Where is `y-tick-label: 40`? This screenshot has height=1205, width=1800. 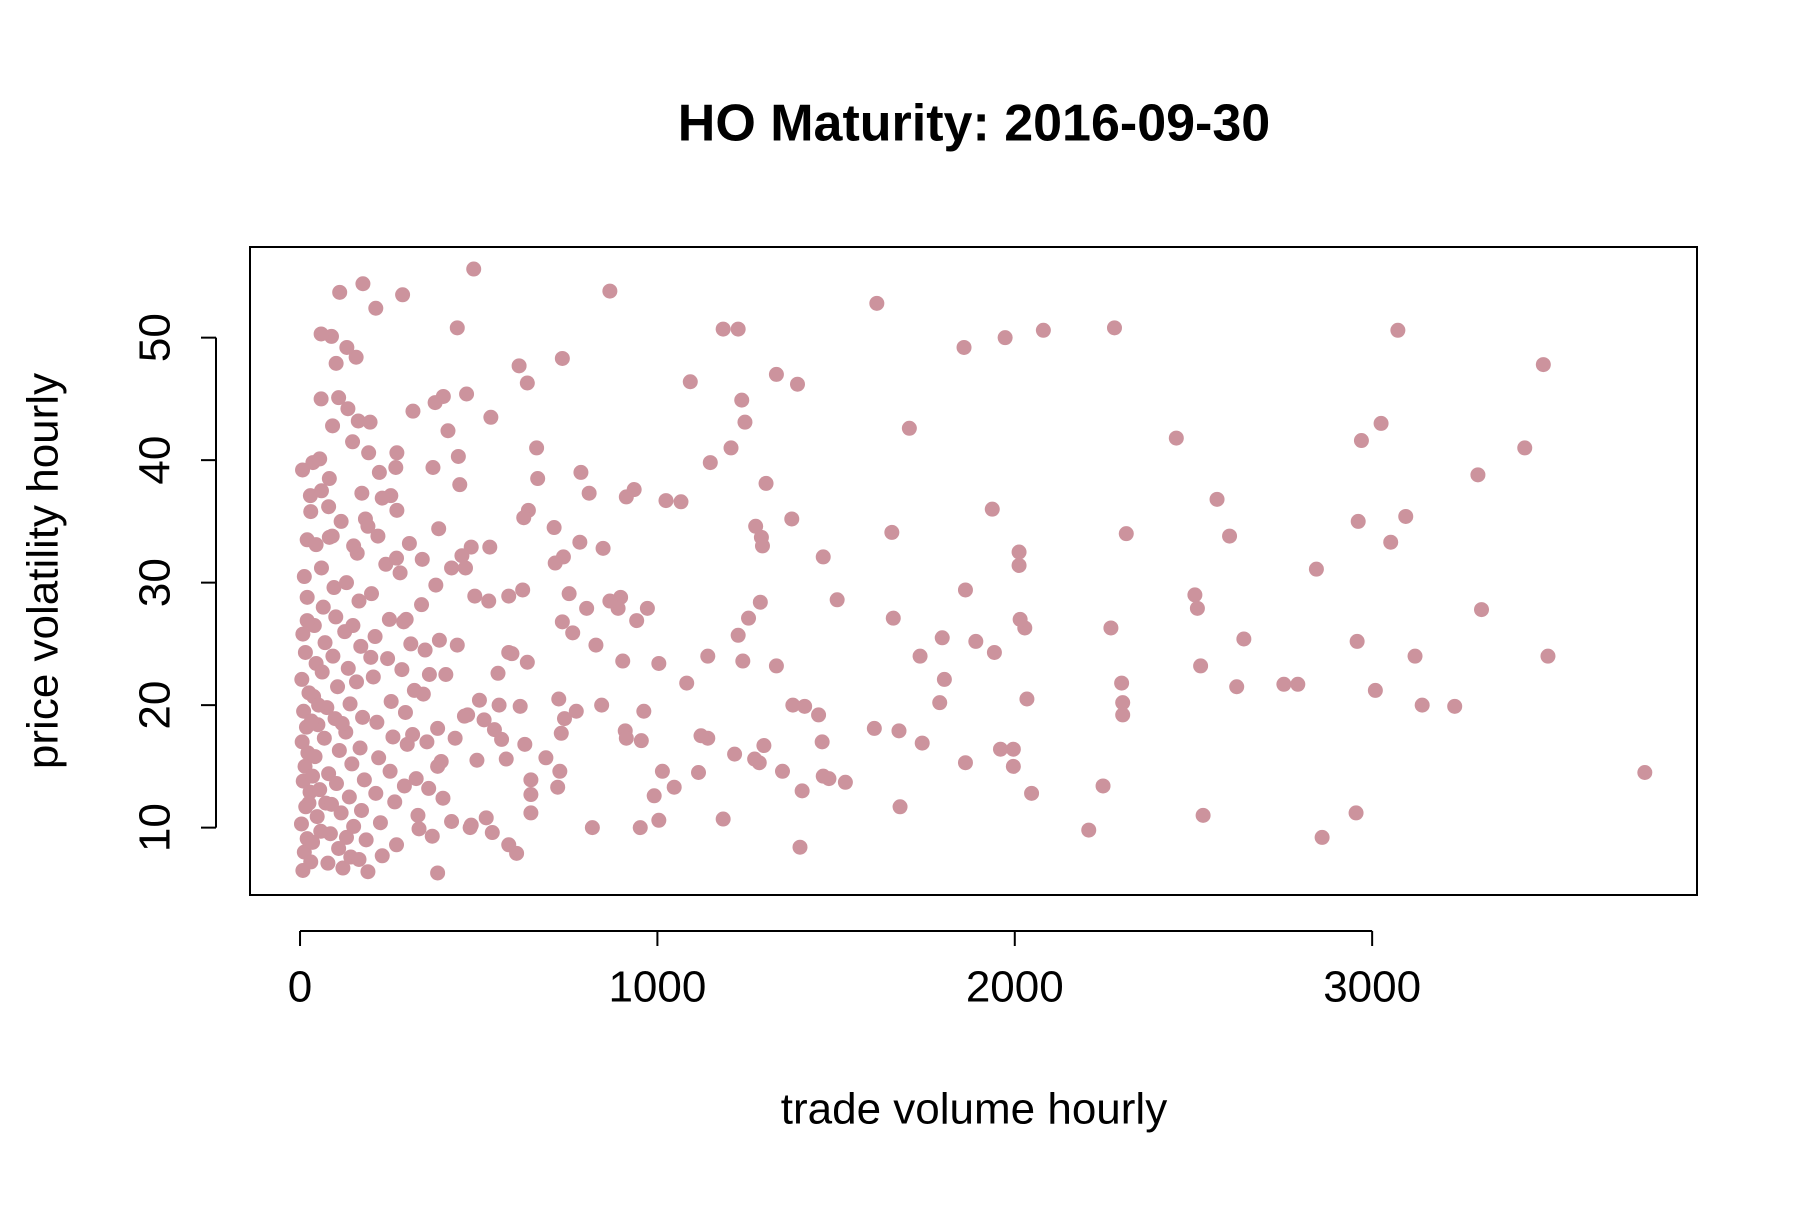
y-tick-label: 40 is located at coordinates (155, 460).